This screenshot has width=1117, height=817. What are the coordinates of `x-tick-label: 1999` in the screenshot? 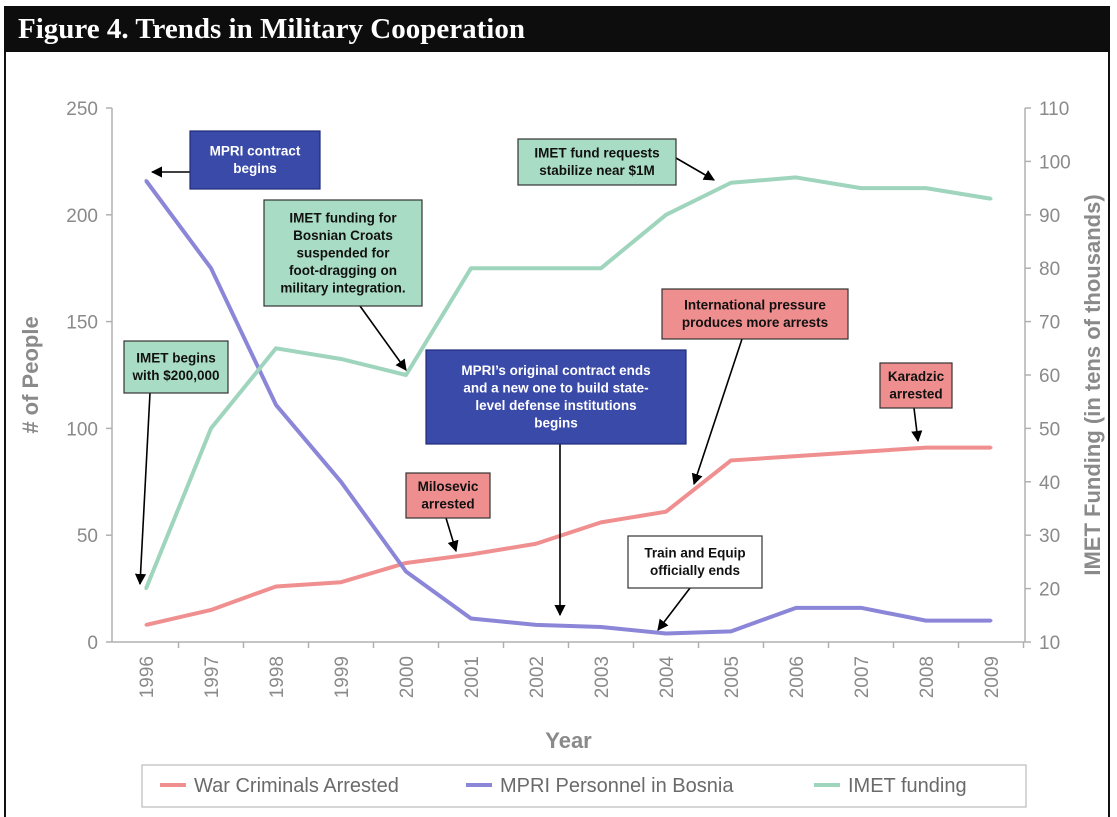 It's located at (342, 677).